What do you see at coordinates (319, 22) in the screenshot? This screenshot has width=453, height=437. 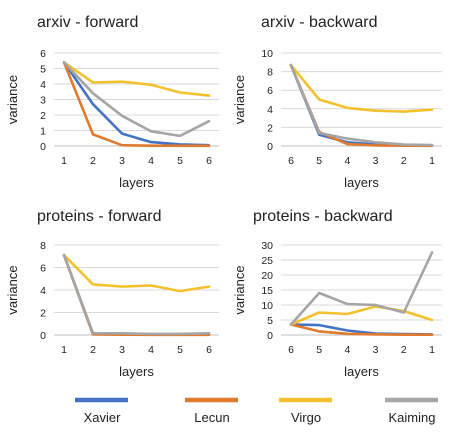 I see `chart-title-arxiv-backward: arxiv - backward` at bounding box center [319, 22].